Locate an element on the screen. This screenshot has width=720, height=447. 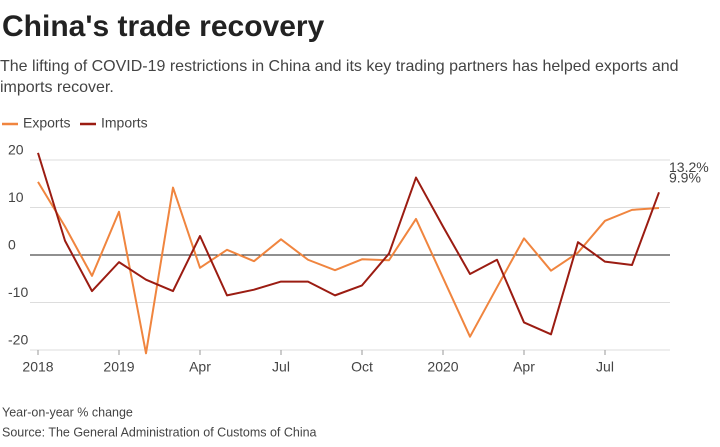
legend-label: Imports is located at coordinates (124, 123).